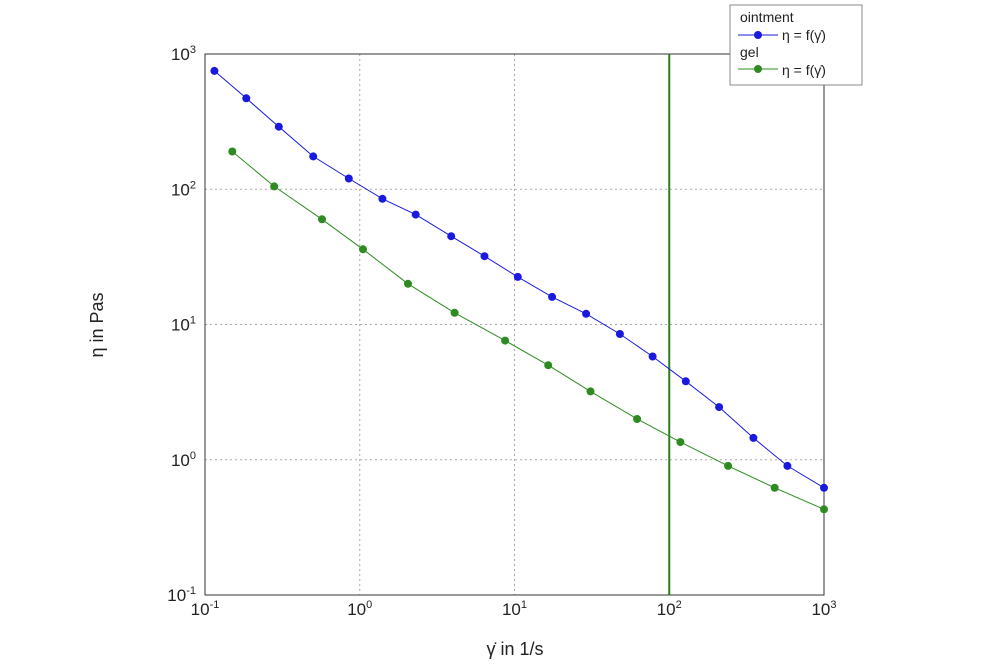 This screenshot has width=994, height=672. I want to click on x-tick-labels: 10⁻¹ 10⁰ 10¹ 10² 10³, so click(514, 609).